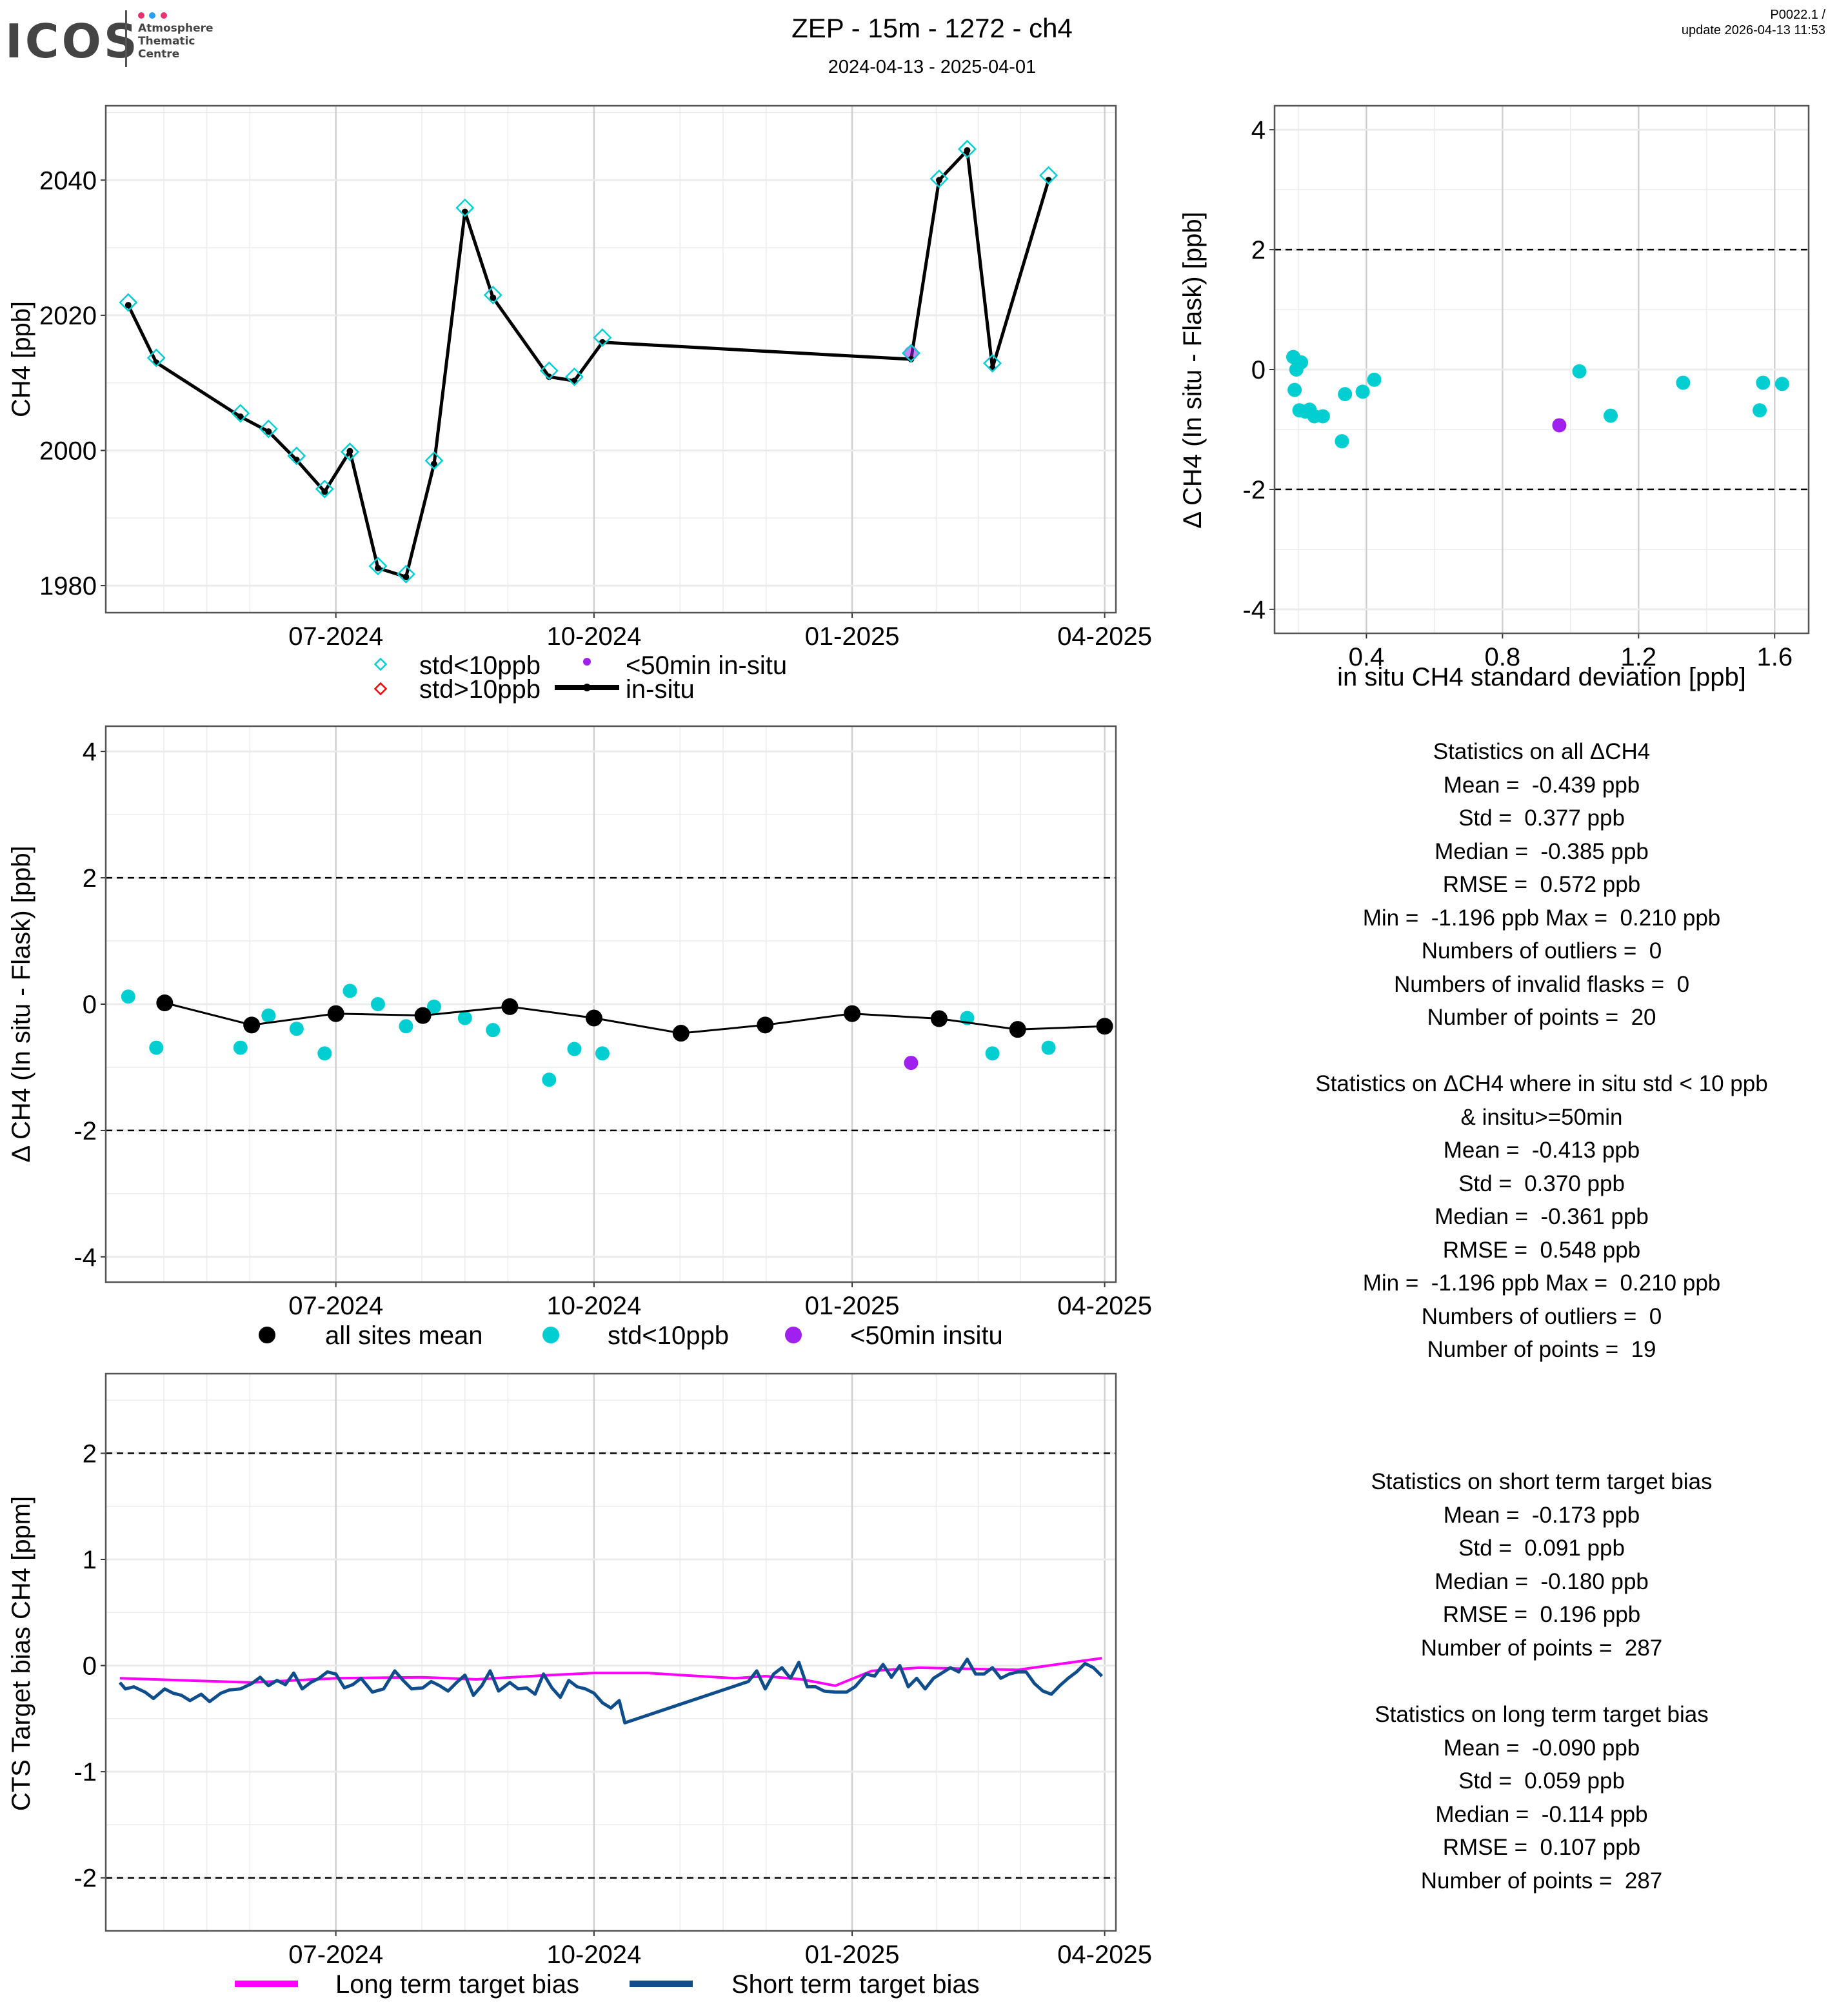  Describe the element at coordinates (480, 665) in the screenshot. I see `legend-std-lt10-label: std<10ppb` at that location.